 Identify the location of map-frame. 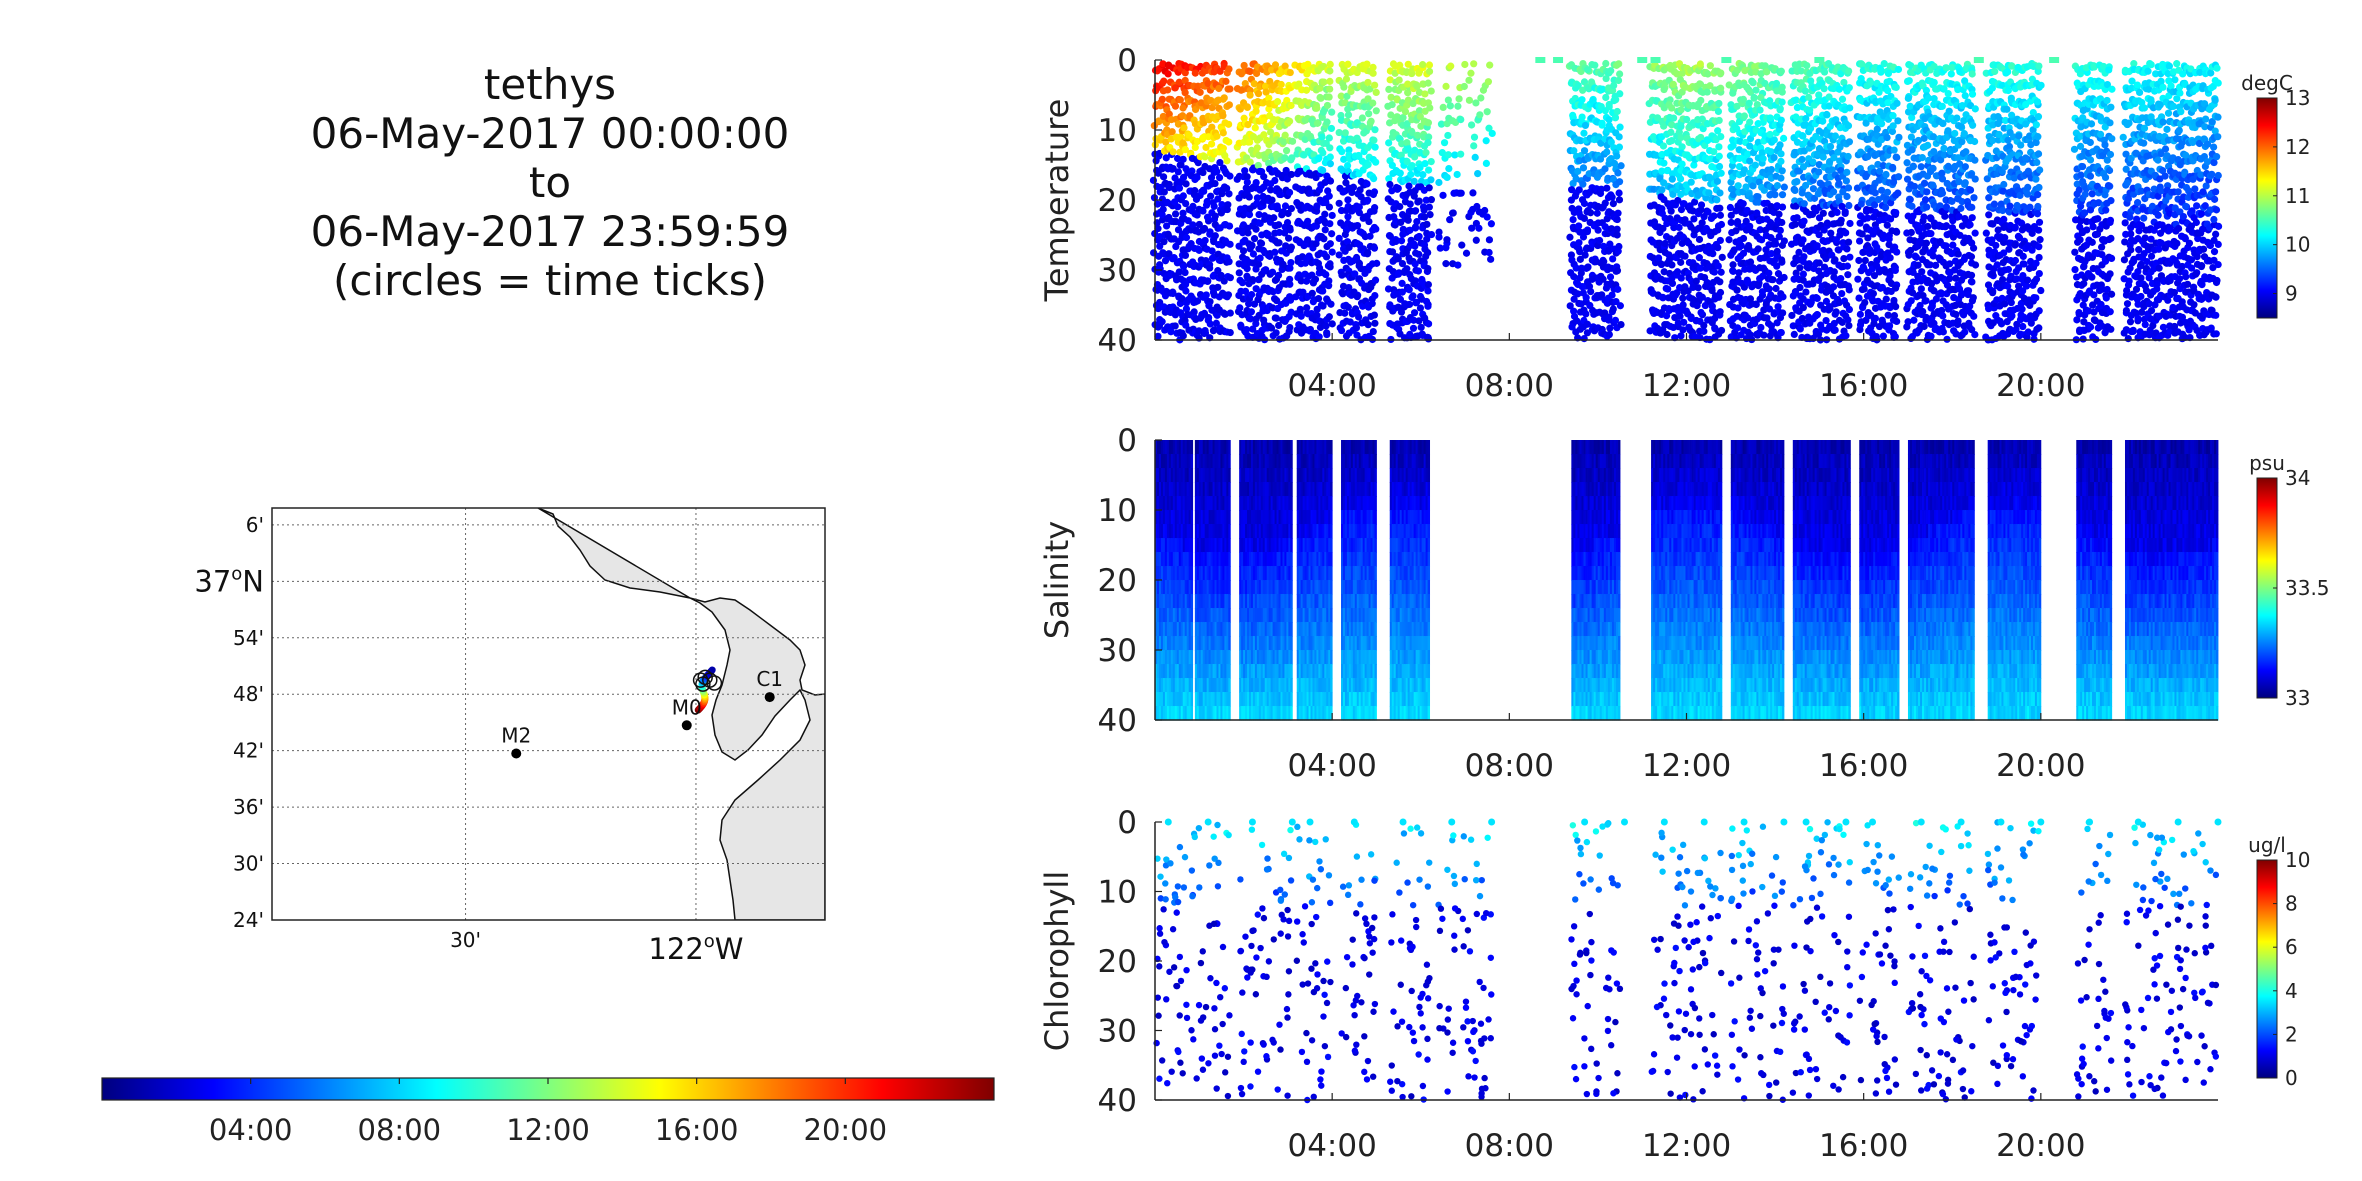
(548, 714).